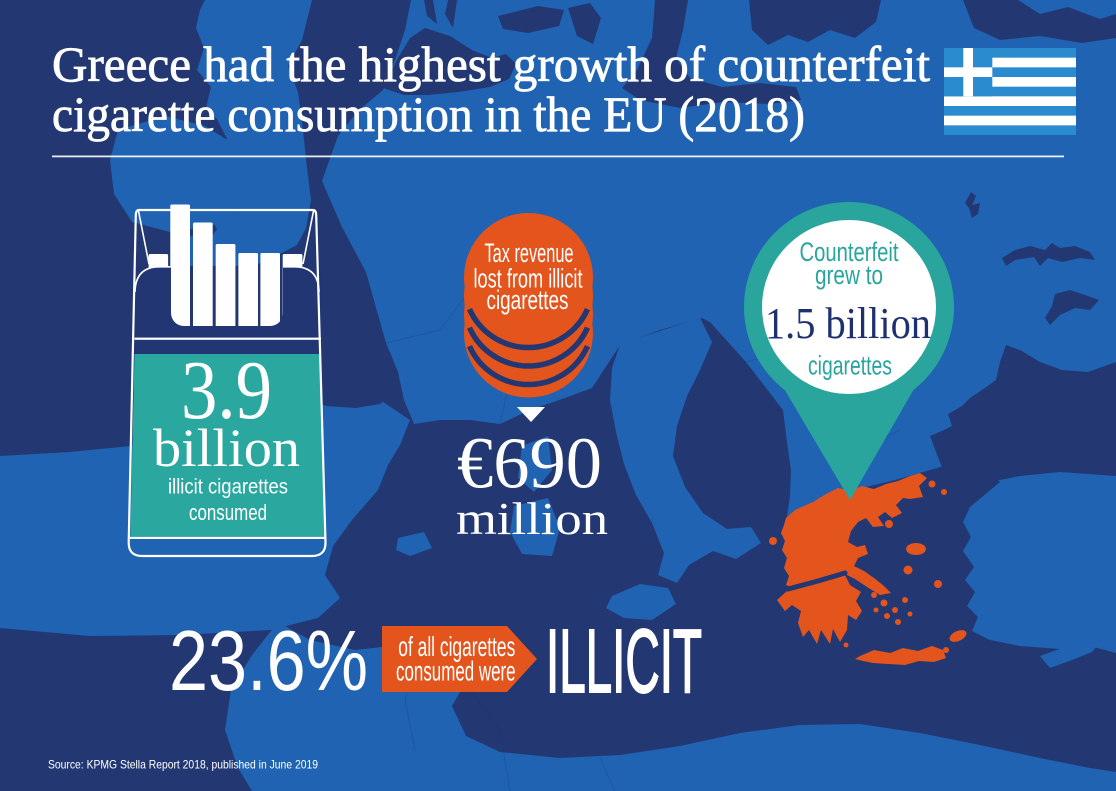 The image size is (1116, 791). I want to click on svg-text: consumed were, so click(456, 671).